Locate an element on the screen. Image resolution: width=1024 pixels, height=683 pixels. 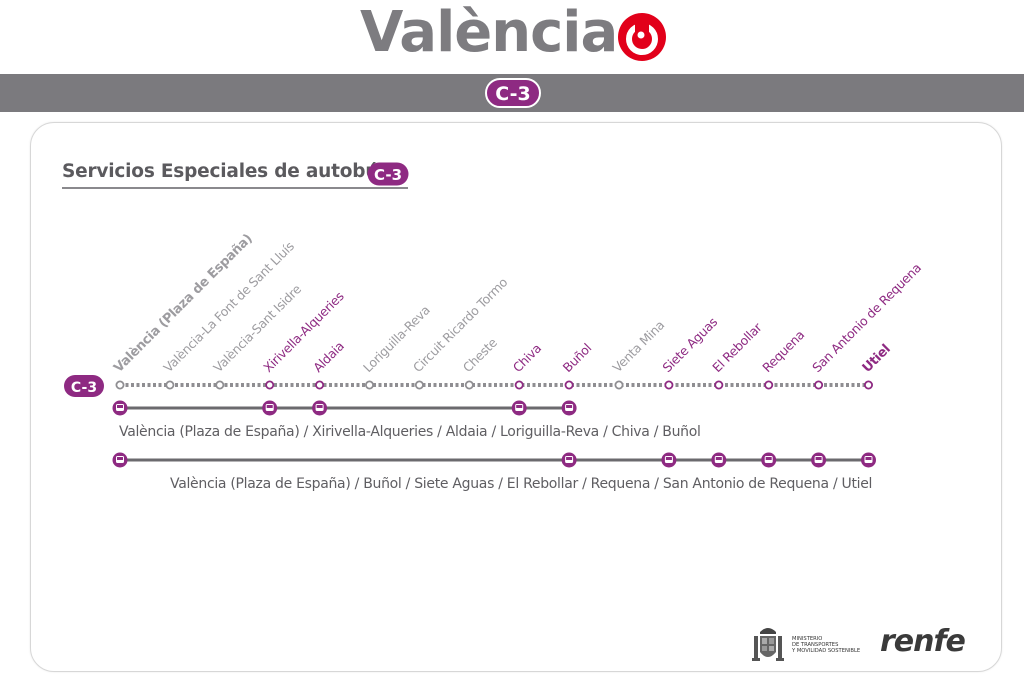
line-start-badge is located at coordinates (84, 386).